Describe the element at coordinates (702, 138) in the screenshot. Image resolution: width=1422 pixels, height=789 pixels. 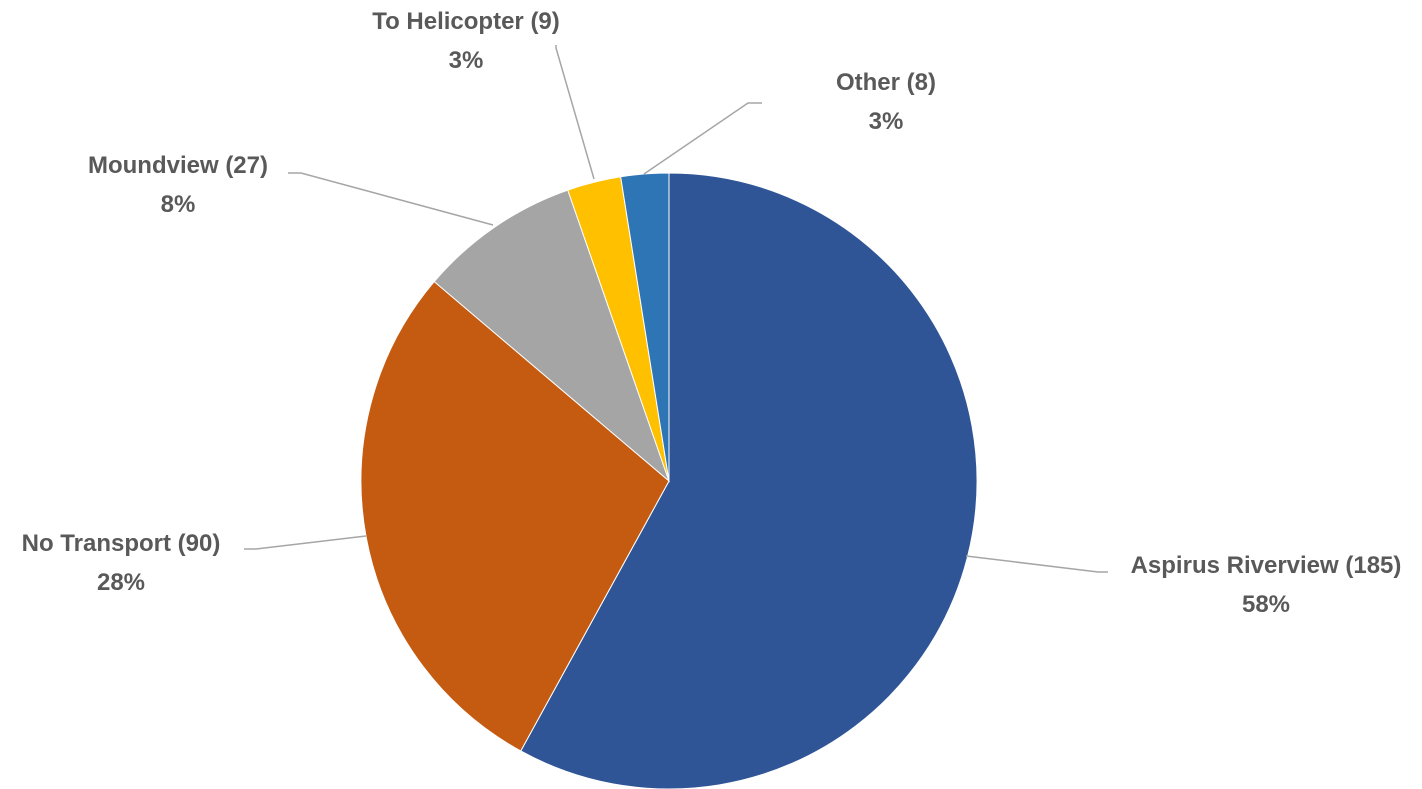
I see `leader-line-other` at that location.